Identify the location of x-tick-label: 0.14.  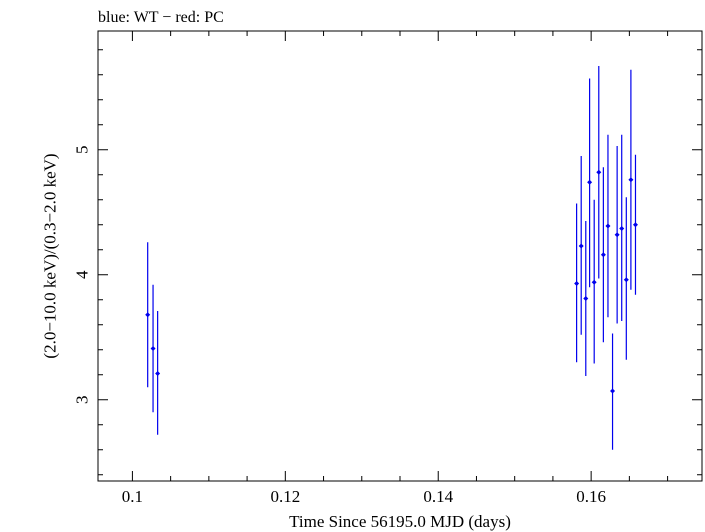
(438, 496).